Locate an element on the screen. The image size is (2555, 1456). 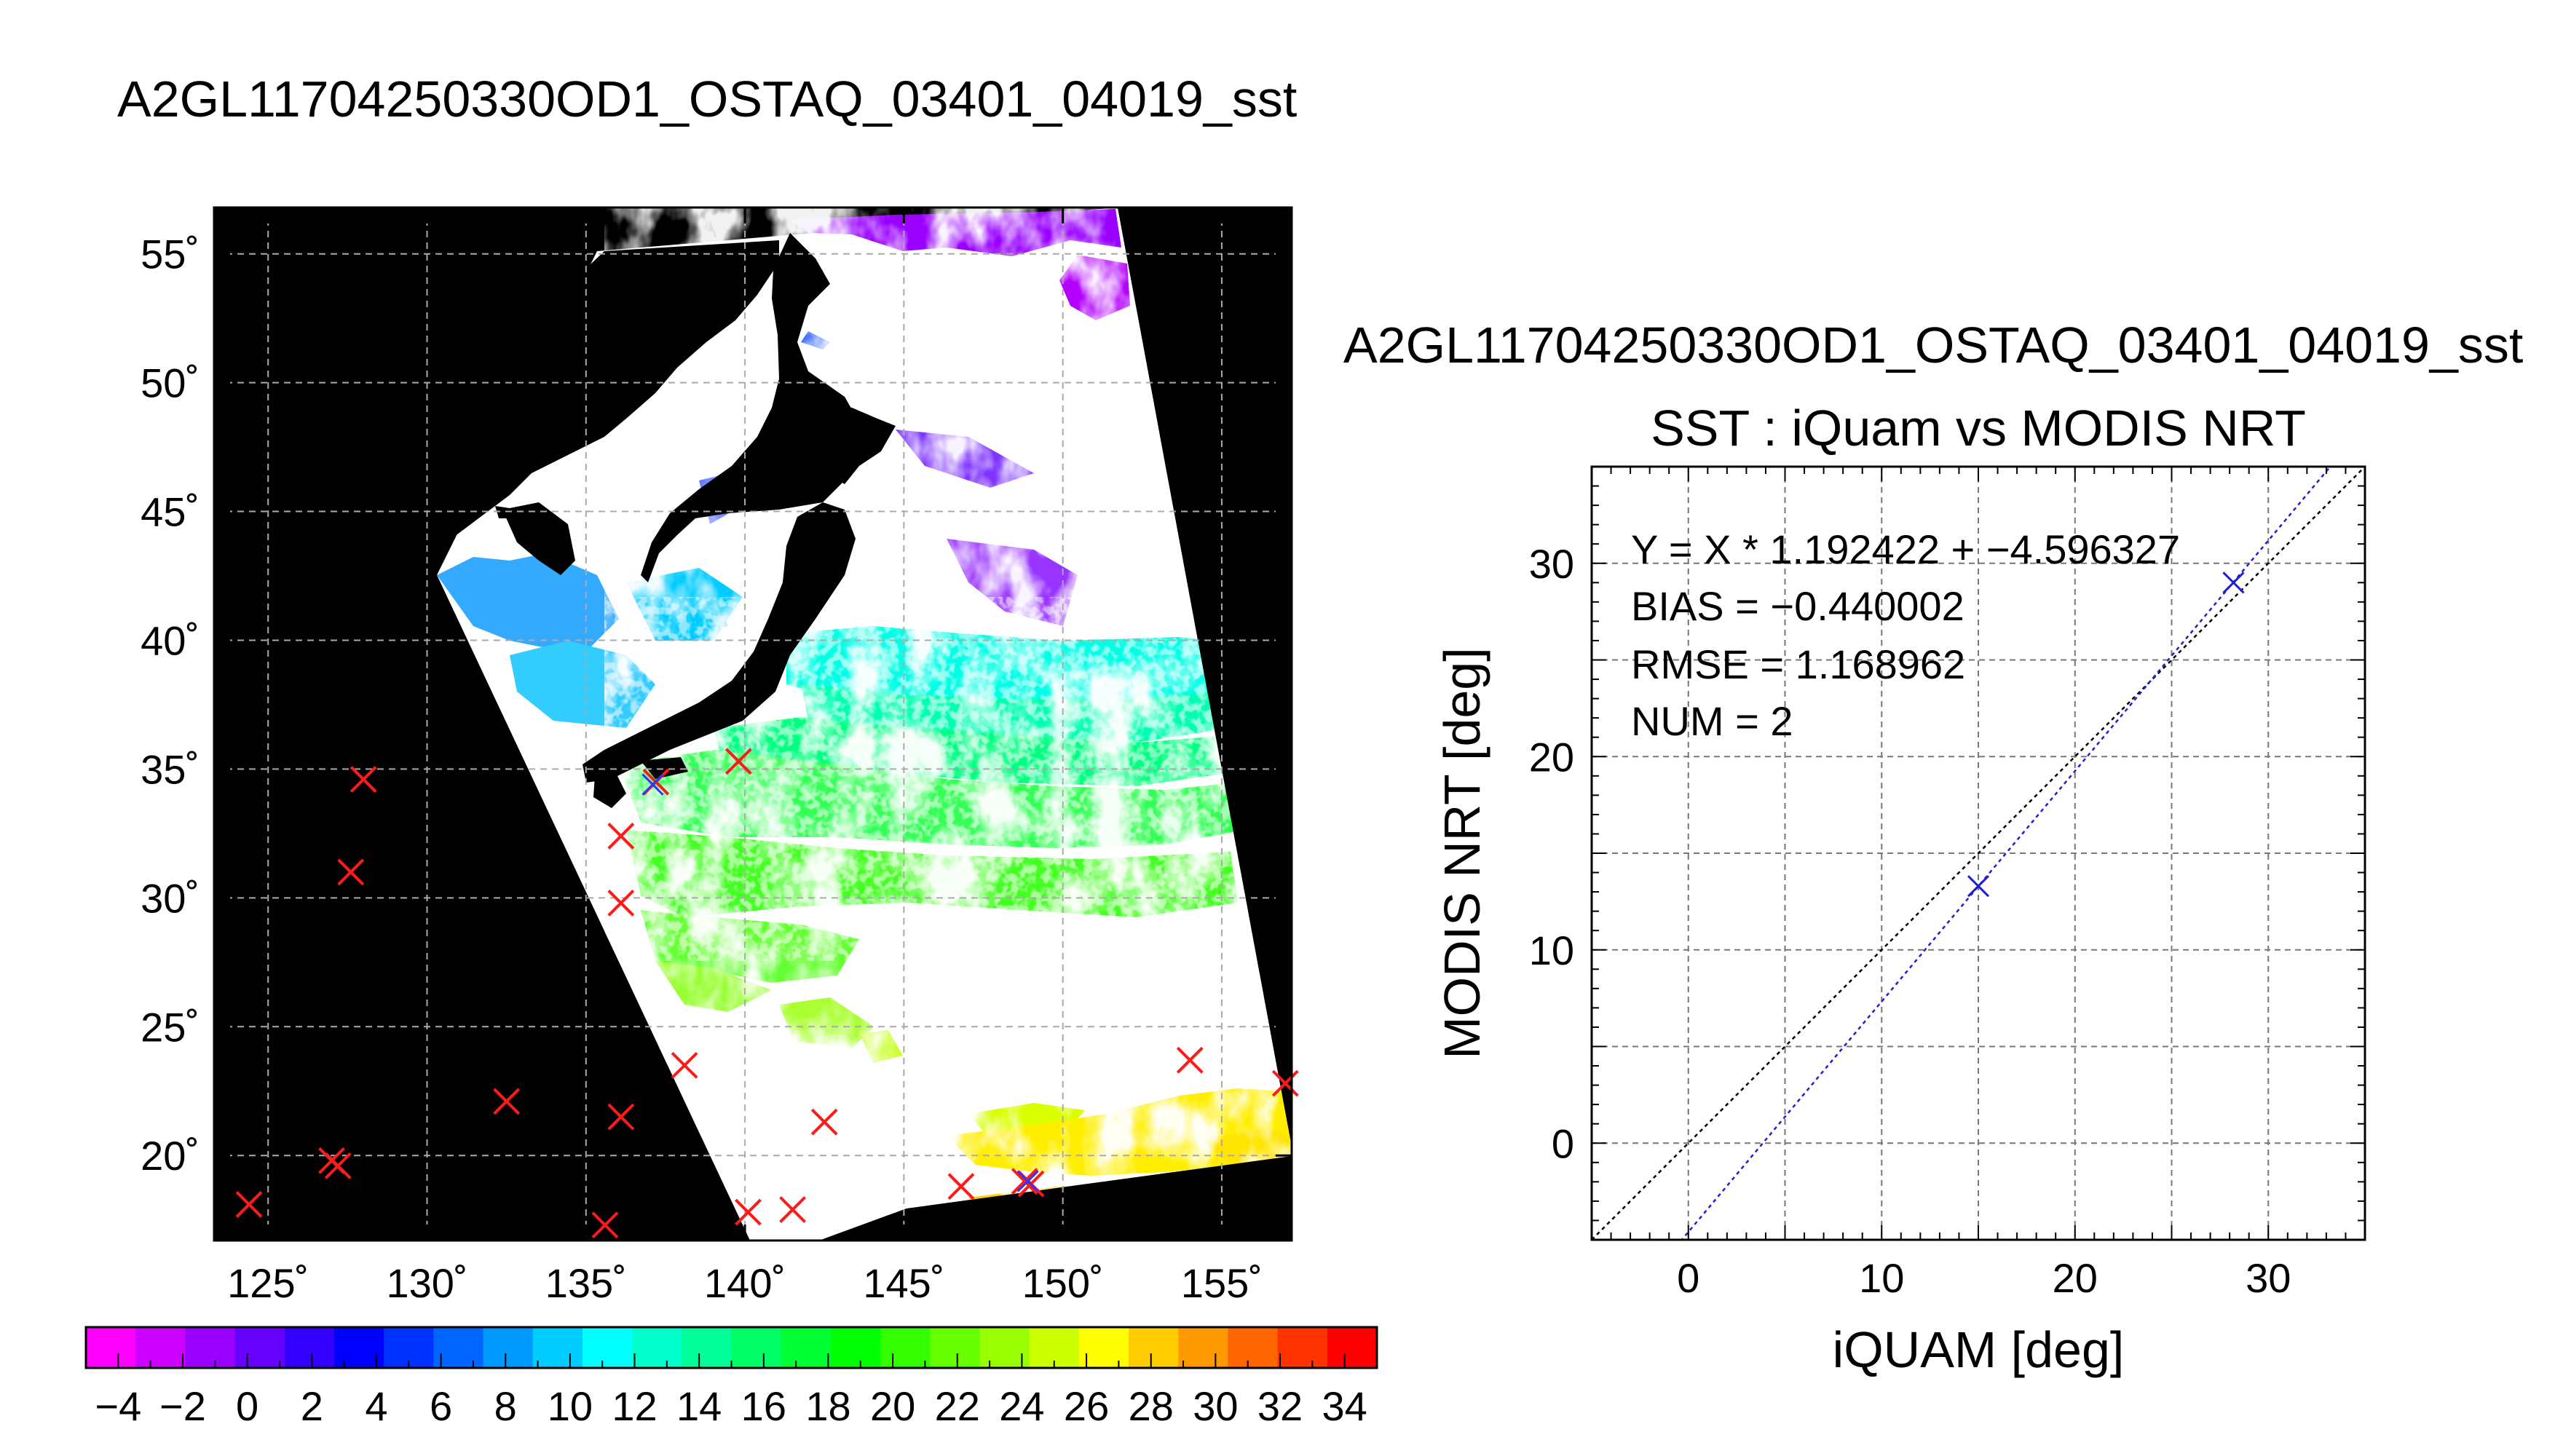
colorbar-tick-label: 24 is located at coordinates (1021, 1406).